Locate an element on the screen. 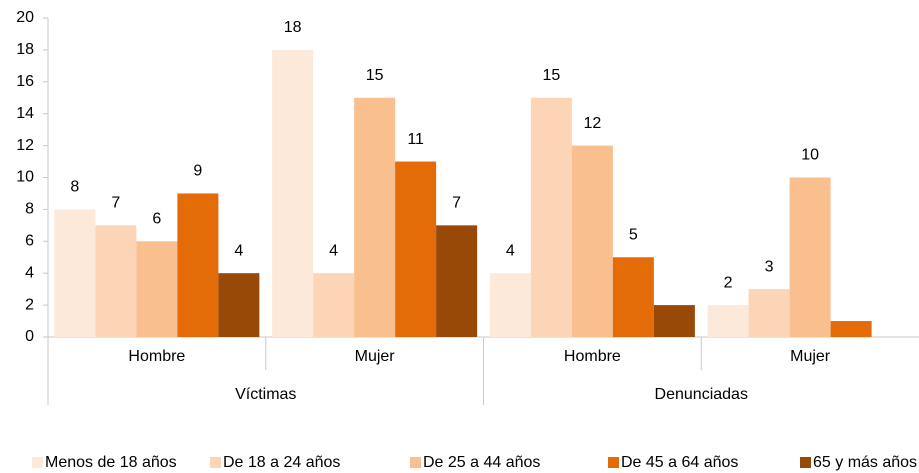 The height and width of the screenshot is (473, 919). y-tick-label: 8 is located at coordinates (29, 209).